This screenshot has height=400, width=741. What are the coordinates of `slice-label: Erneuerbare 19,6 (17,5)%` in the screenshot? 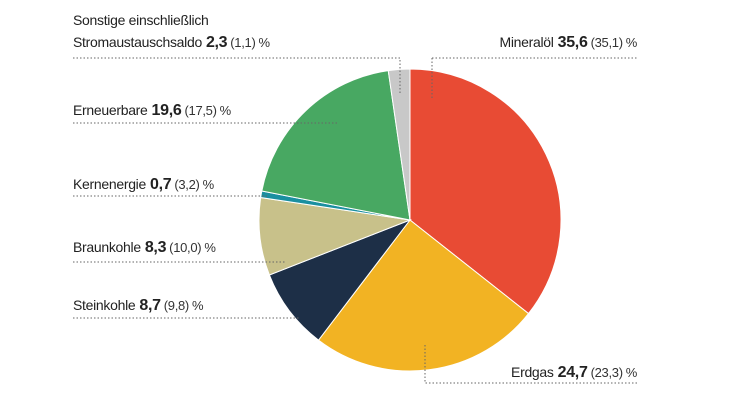 It's located at (152, 110).